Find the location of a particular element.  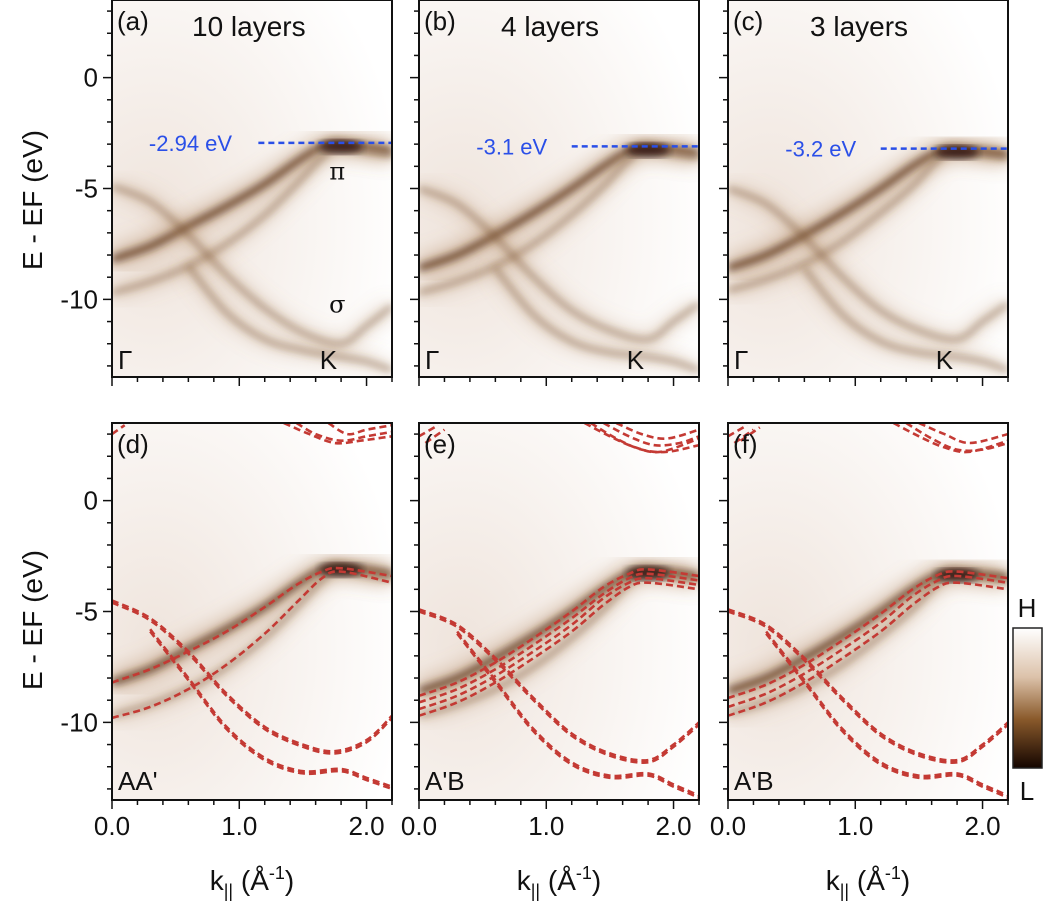

panel-label: (f) is located at coordinates (745, 444).